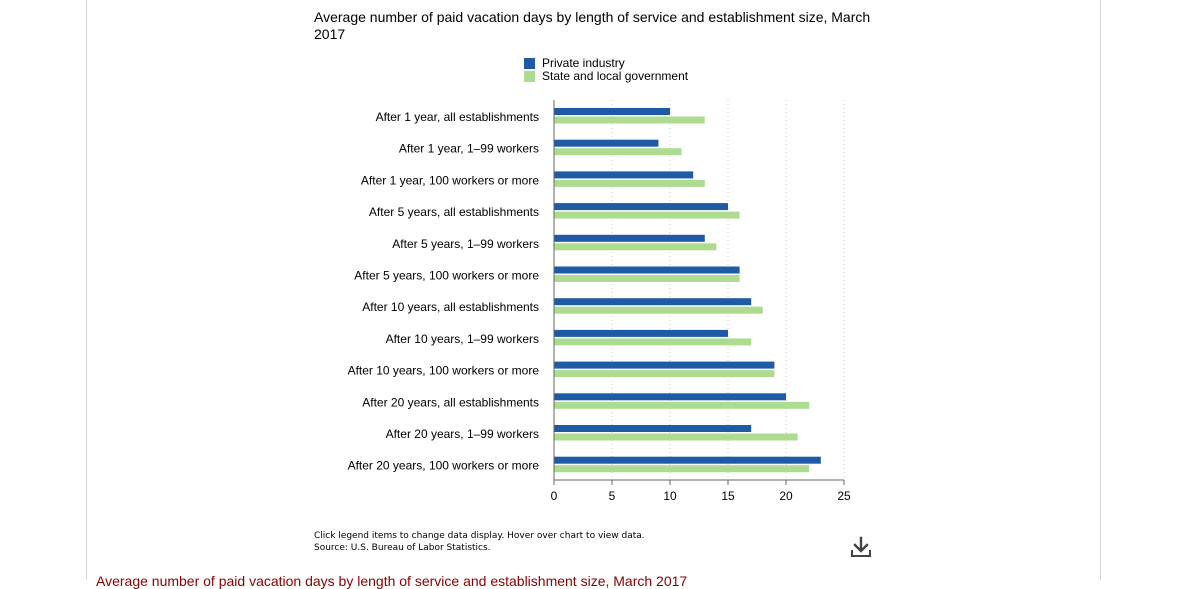 Image resolution: width=1192 pixels, height=589 pixels. Describe the element at coordinates (583, 63) in the screenshot. I see `legend-label-private-industry: Private industry` at that location.